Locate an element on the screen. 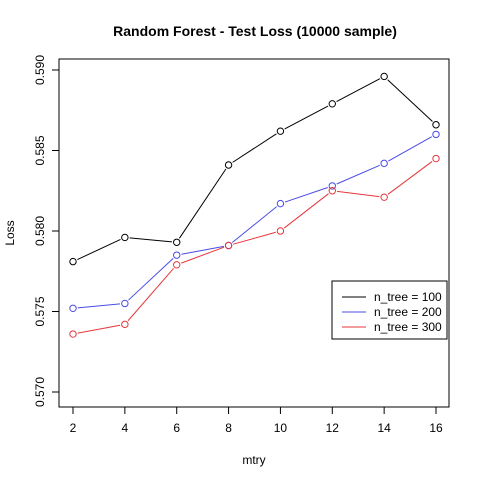 The image size is (480, 480). chart-title: Random Forest - Test Loss (10000 sample) is located at coordinates (255, 31).